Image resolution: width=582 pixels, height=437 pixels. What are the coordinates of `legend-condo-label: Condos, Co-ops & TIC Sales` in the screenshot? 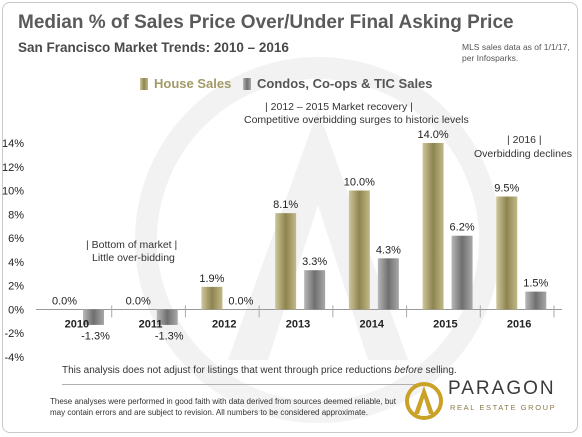 It's located at (345, 83).